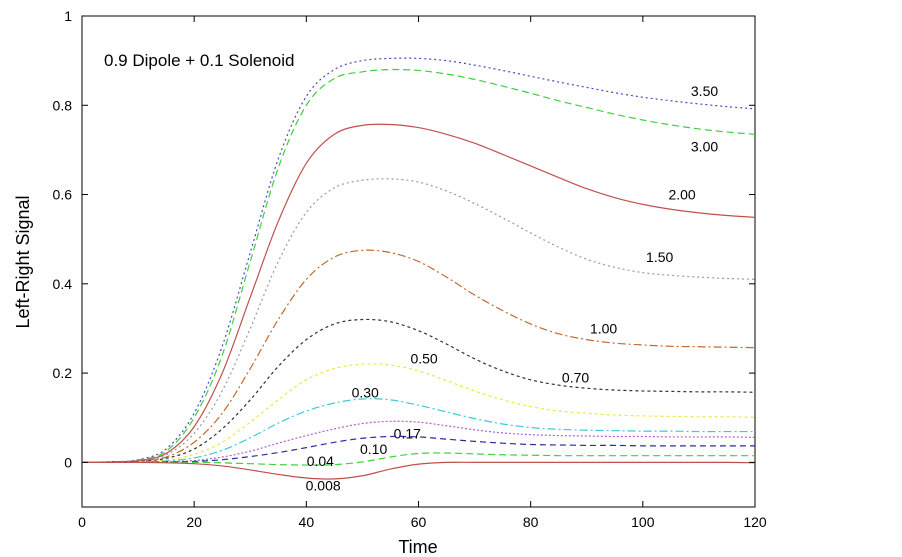 This screenshot has height=557, width=902. What do you see at coordinates (531, 522) in the screenshot?
I see `x-tick-label: 80` at bounding box center [531, 522].